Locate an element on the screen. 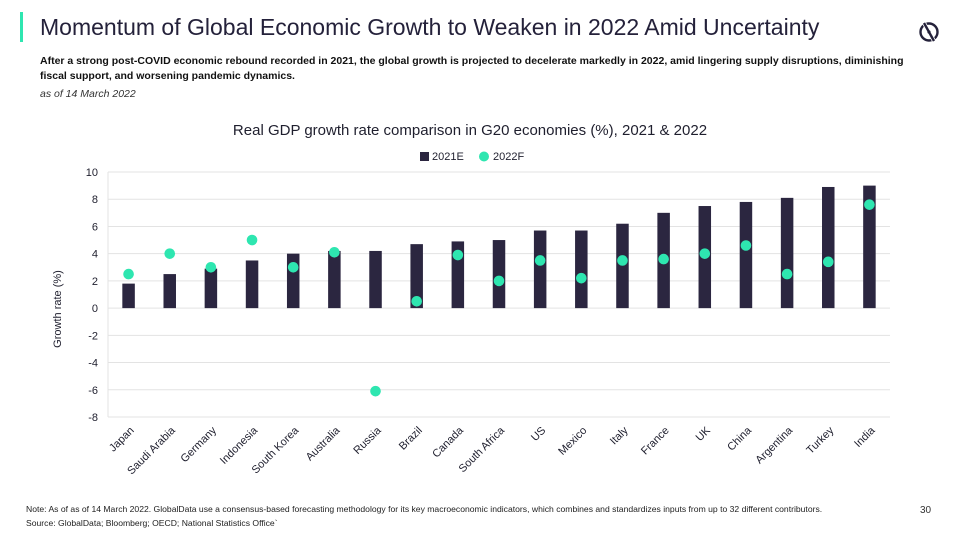 The width and height of the screenshot is (960, 540). legend-swatch-2022F is located at coordinates (484, 156).